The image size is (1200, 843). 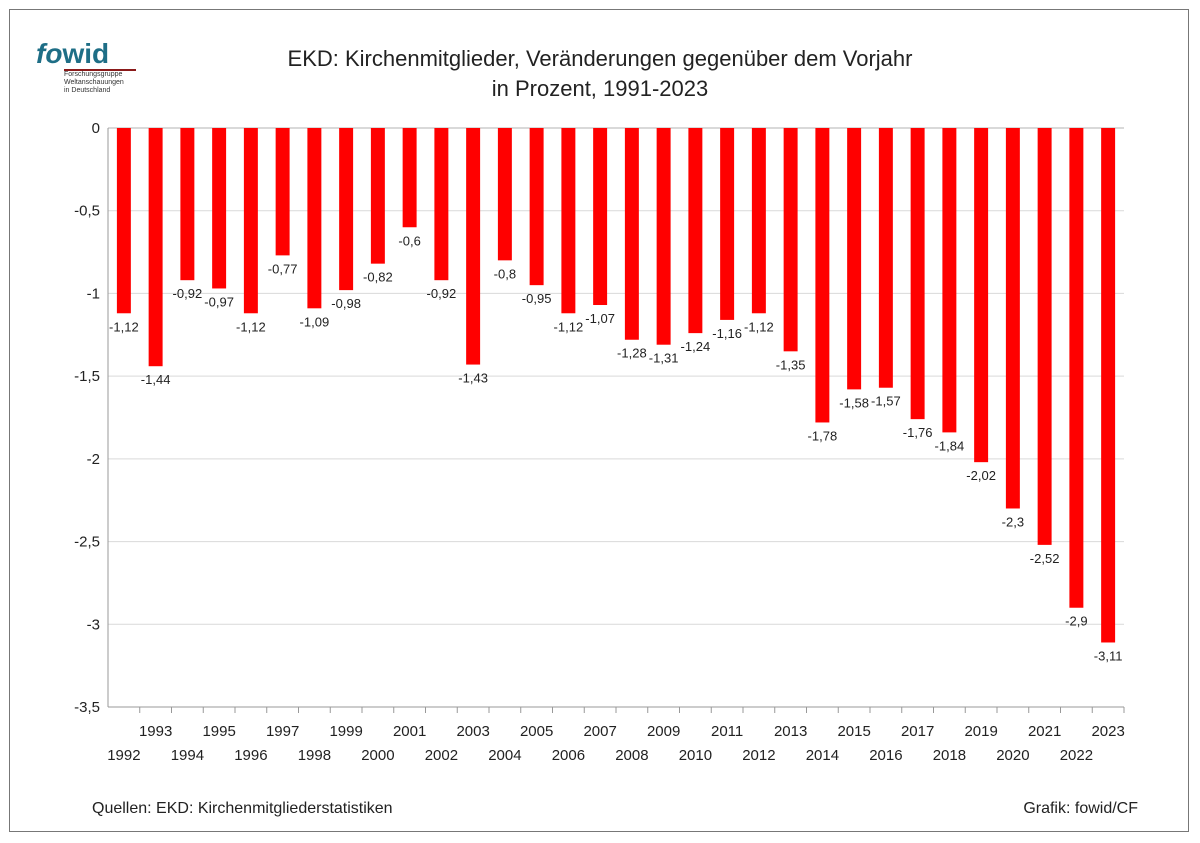 What do you see at coordinates (758, 755) in the screenshot?
I see `x-tick-label: 2012` at bounding box center [758, 755].